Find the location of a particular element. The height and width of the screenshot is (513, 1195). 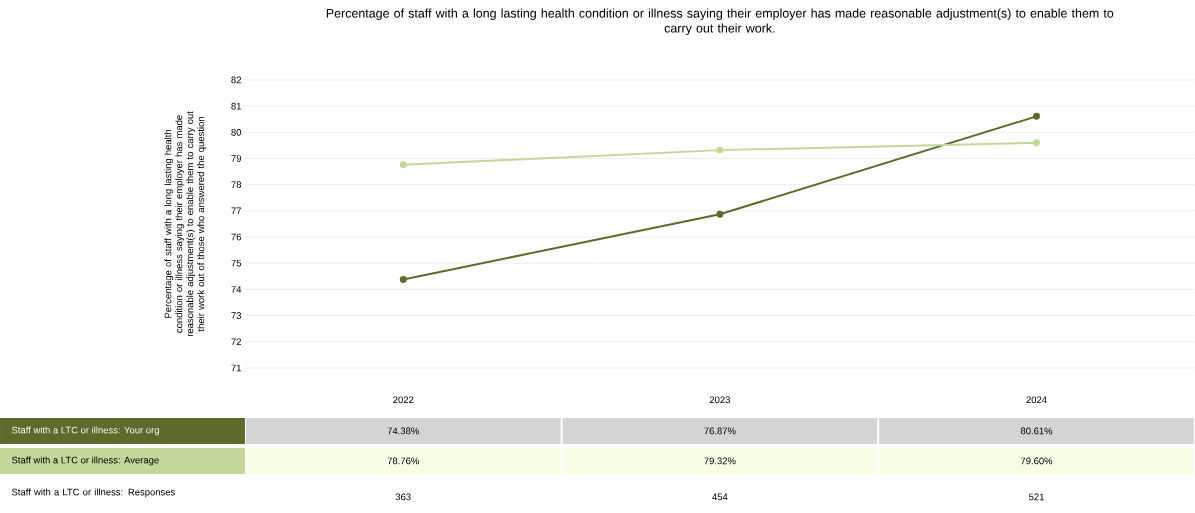

y-tick-label: 80 is located at coordinates (236, 132).